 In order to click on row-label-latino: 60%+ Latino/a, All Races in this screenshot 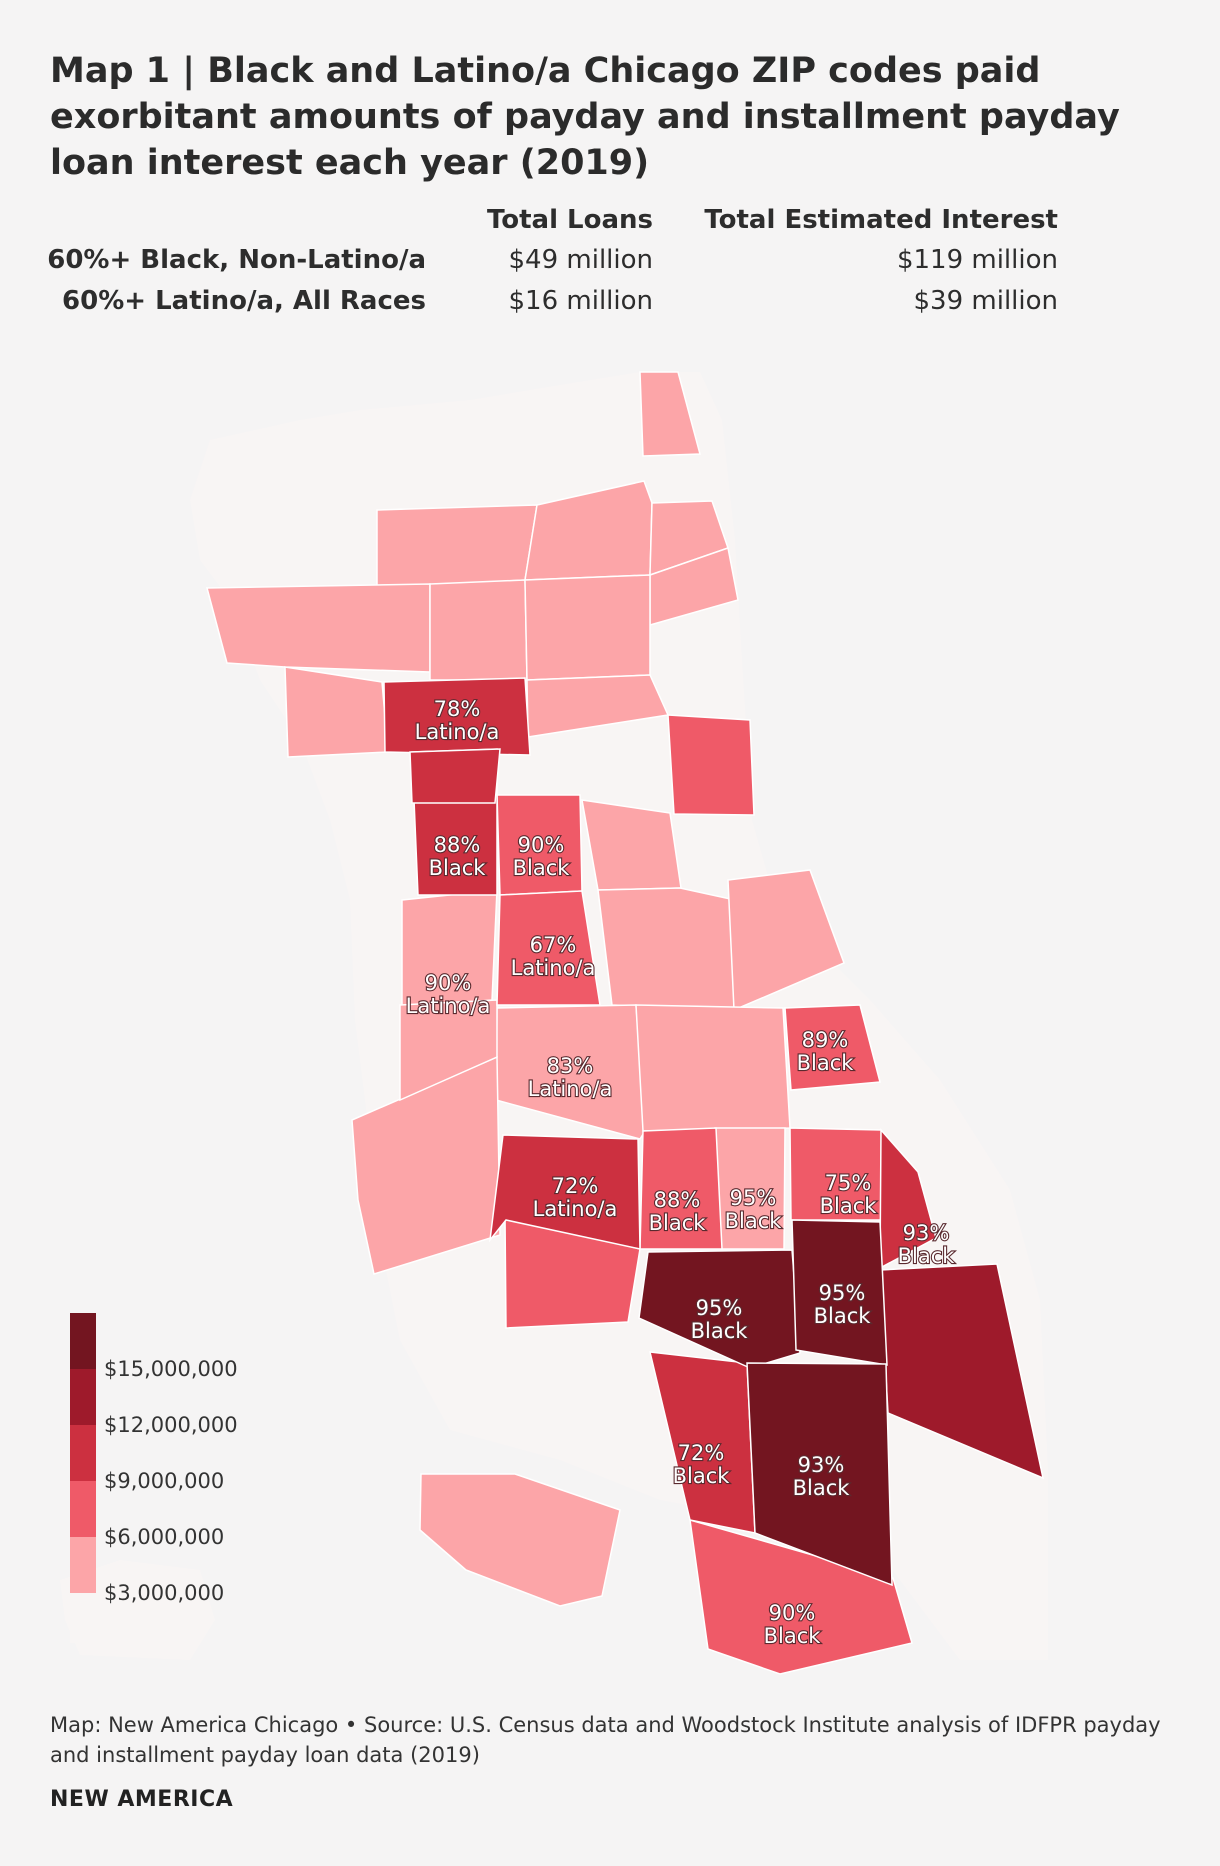, I will do `click(244, 301)`.